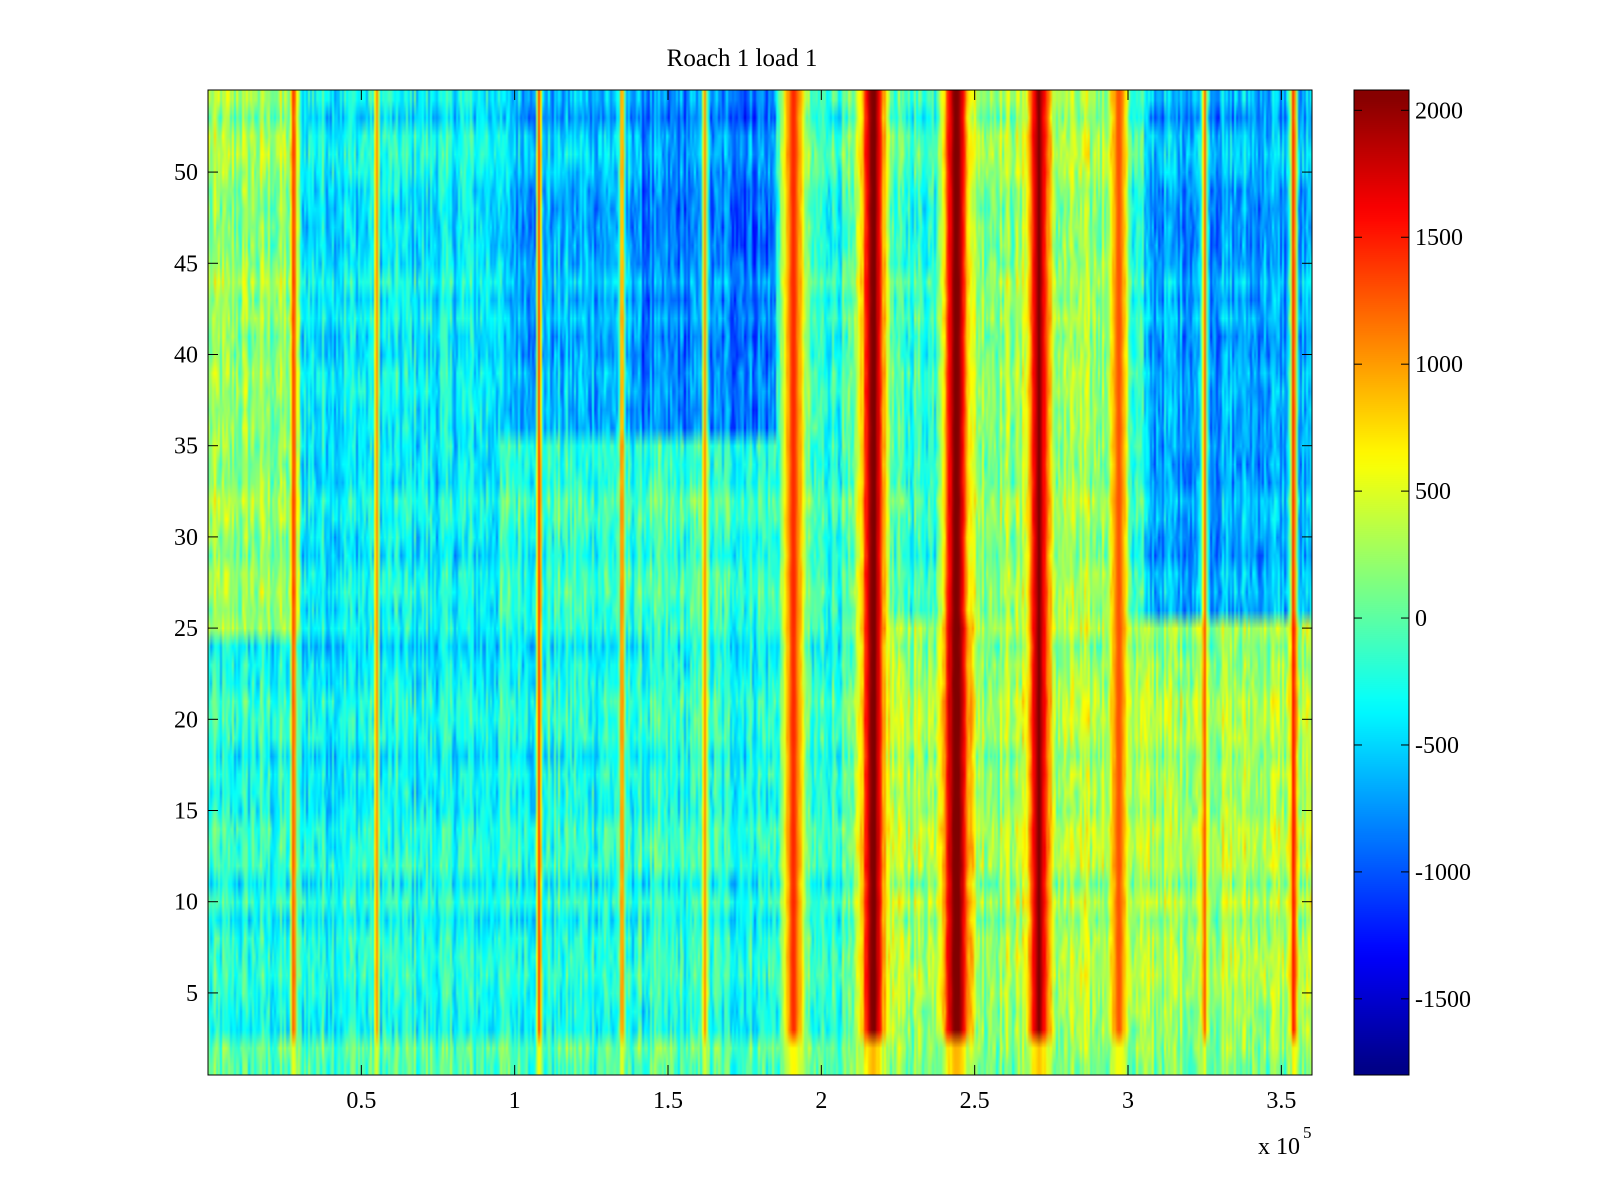  Describe the element at coordinates (186, 264) in the screenshot. I see `y-tick-label: 45` at that location.